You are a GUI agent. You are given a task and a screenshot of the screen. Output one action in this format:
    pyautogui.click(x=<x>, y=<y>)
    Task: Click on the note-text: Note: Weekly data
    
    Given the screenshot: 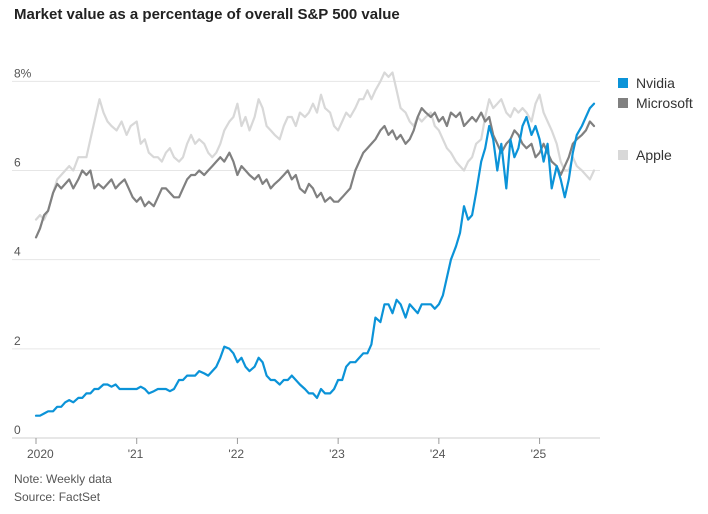 What is the action you would take?
    pyautogui.click(x=63, y=479)
    